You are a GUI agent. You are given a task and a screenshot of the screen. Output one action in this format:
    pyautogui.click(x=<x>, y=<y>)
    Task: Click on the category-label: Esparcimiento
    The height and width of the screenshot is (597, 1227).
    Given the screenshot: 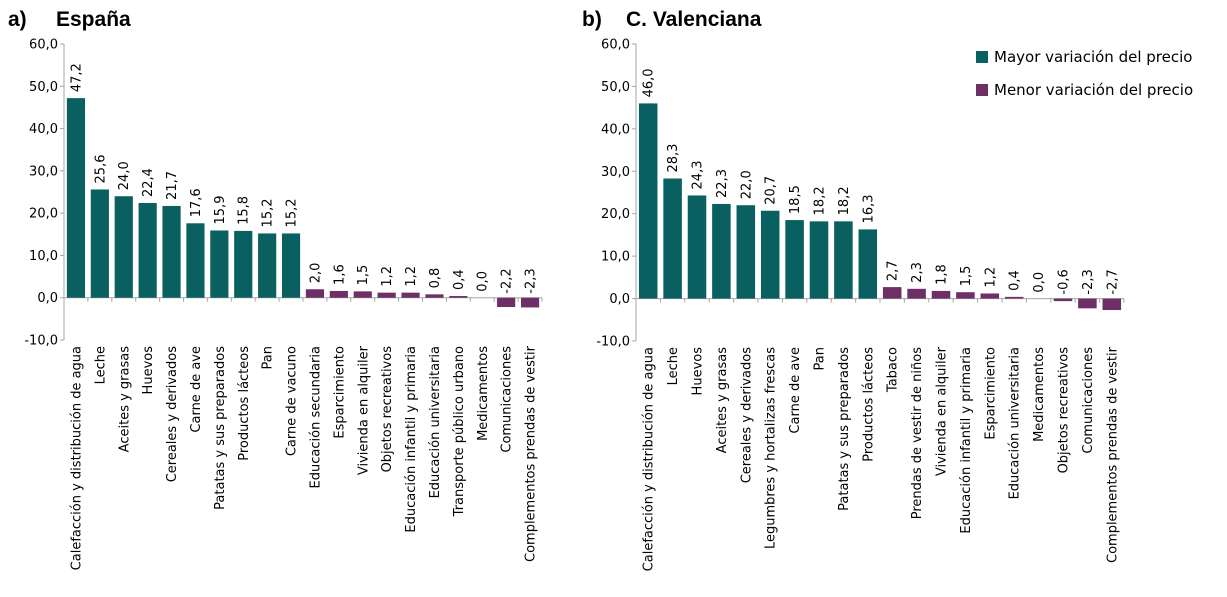 What is the action you would take?
    pyautogui.click(x=990, y=393)
    